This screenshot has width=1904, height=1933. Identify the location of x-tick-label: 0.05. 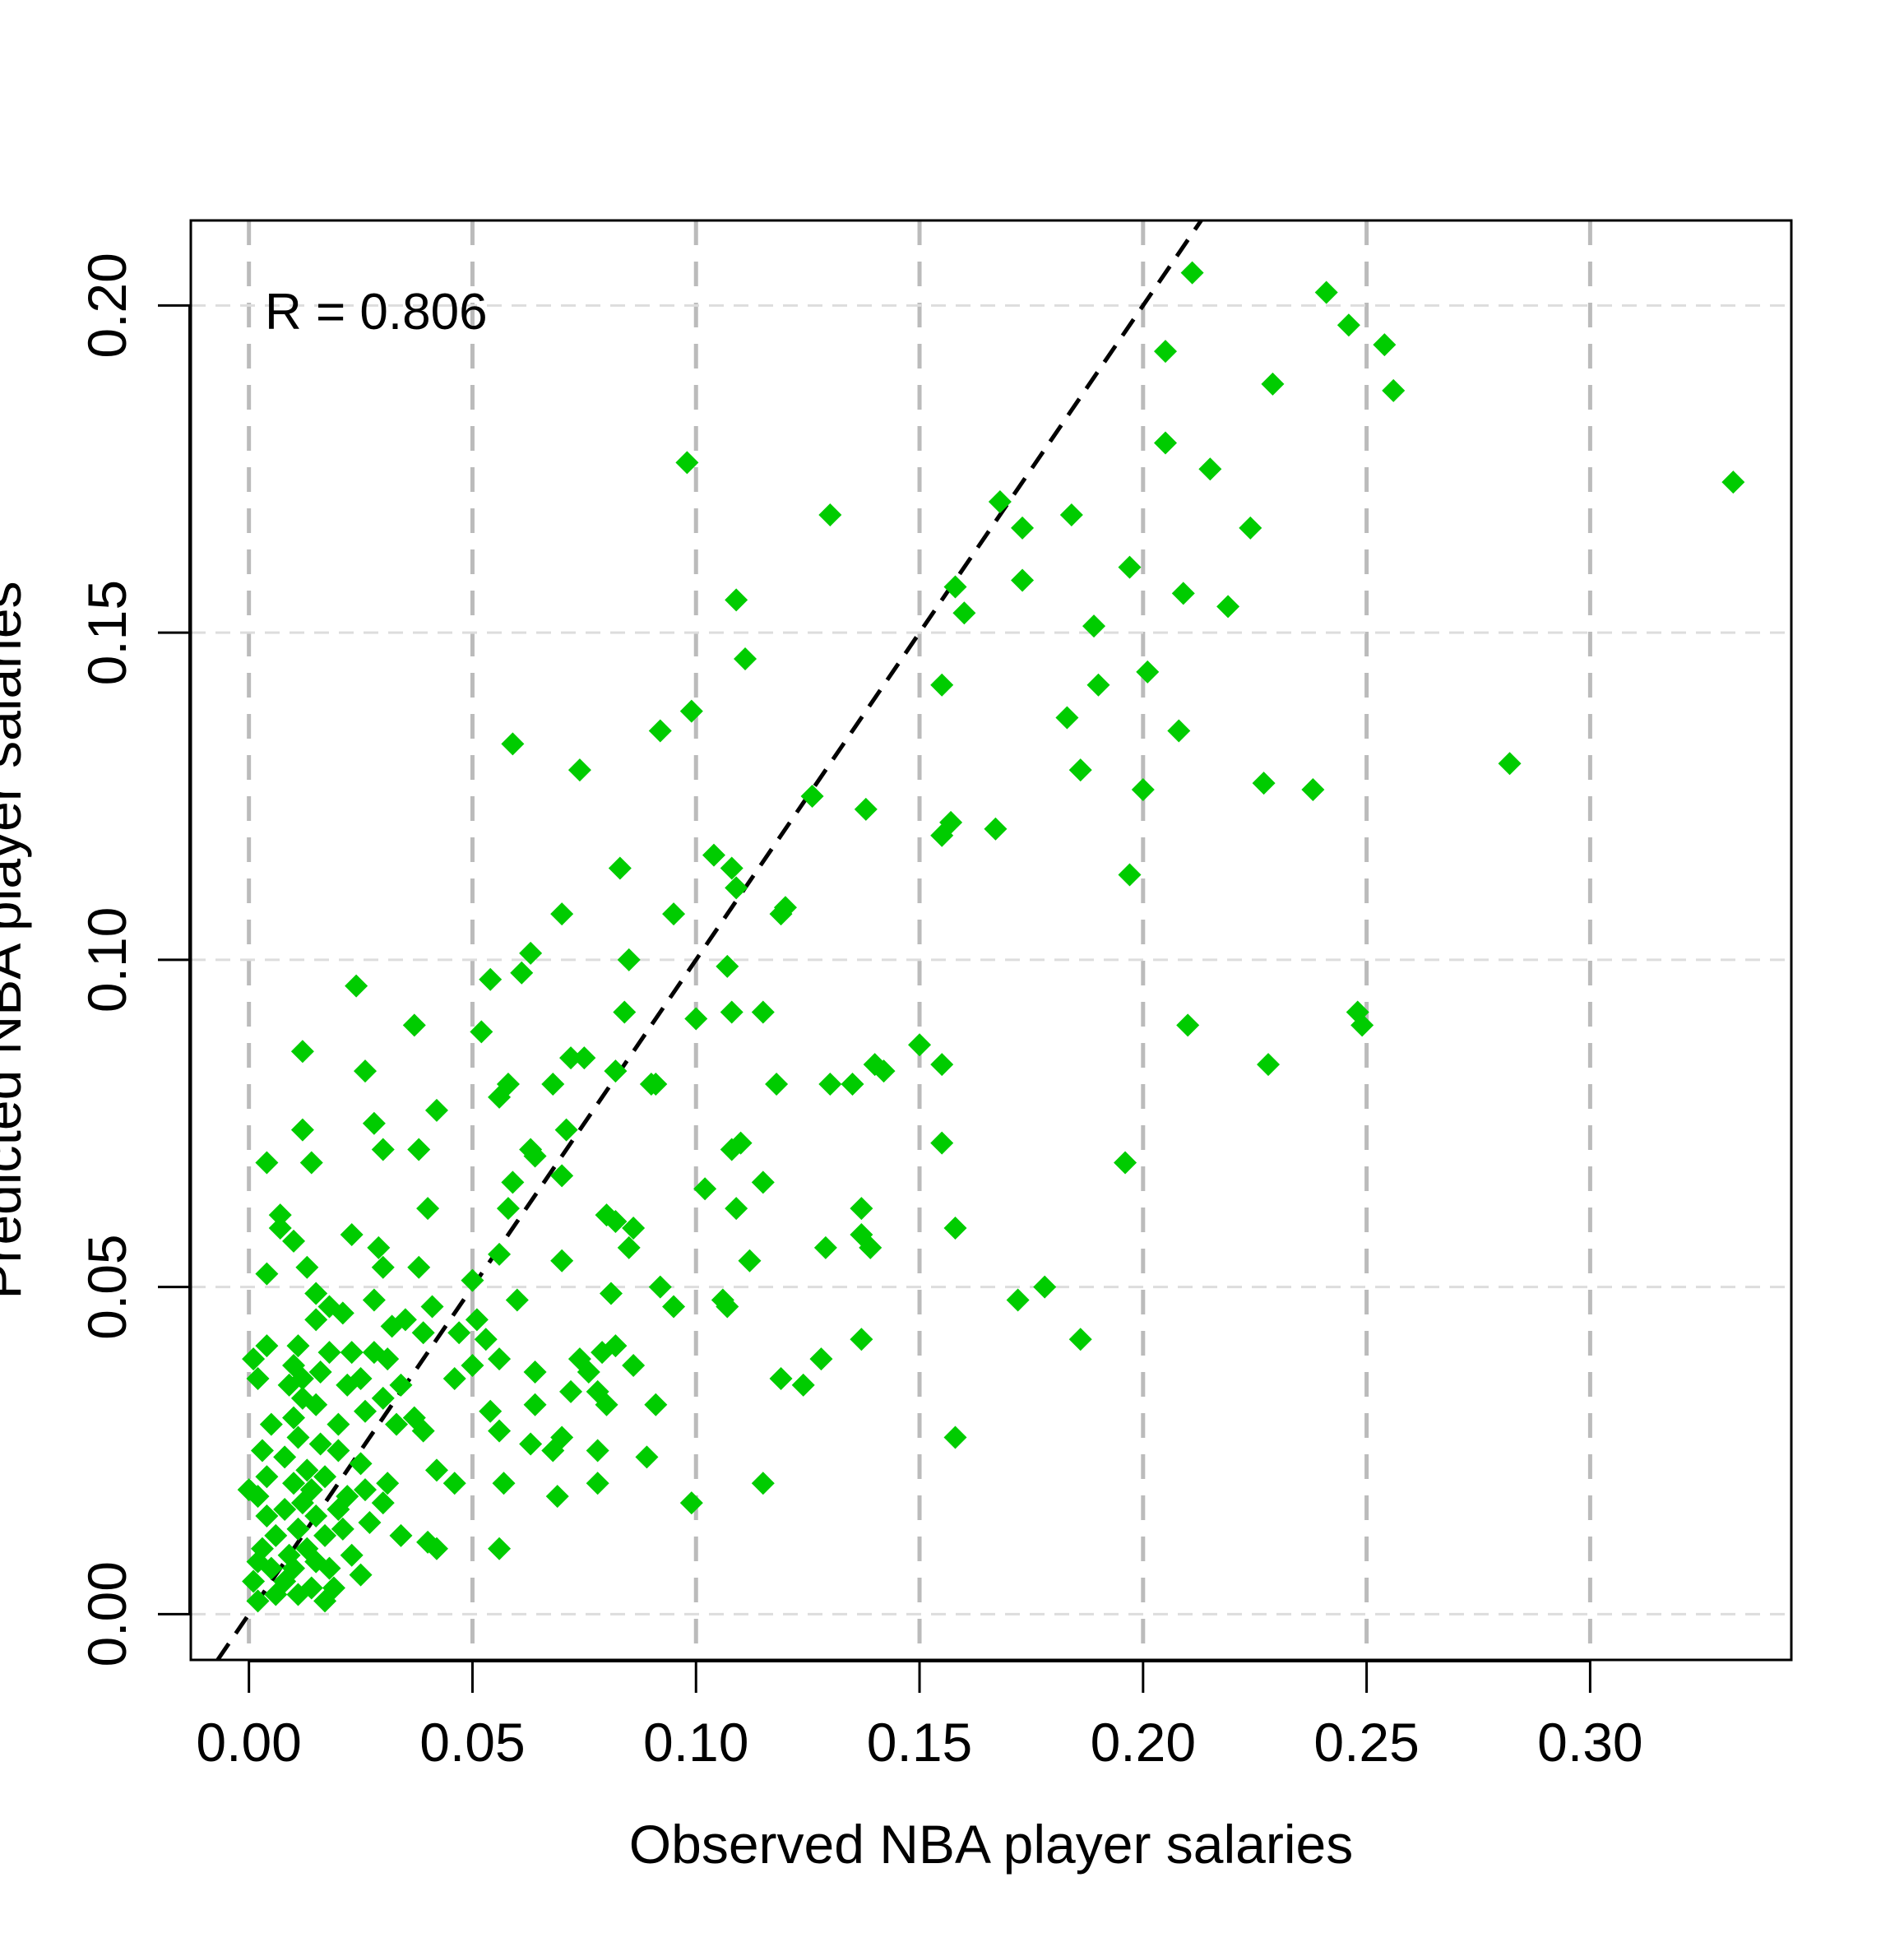
(472, 1743).